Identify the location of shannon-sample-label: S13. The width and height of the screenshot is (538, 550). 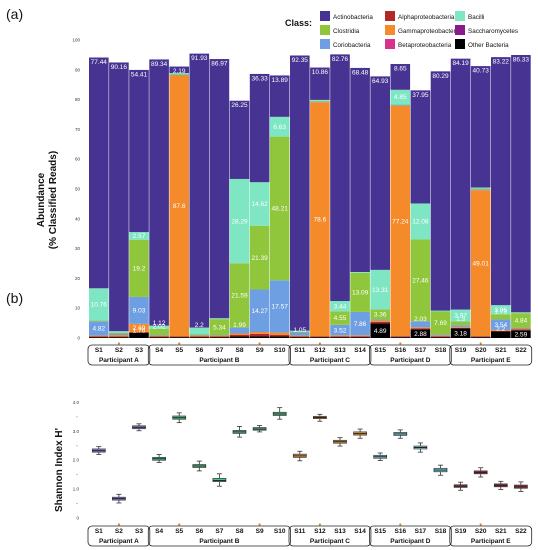
(340, 531).